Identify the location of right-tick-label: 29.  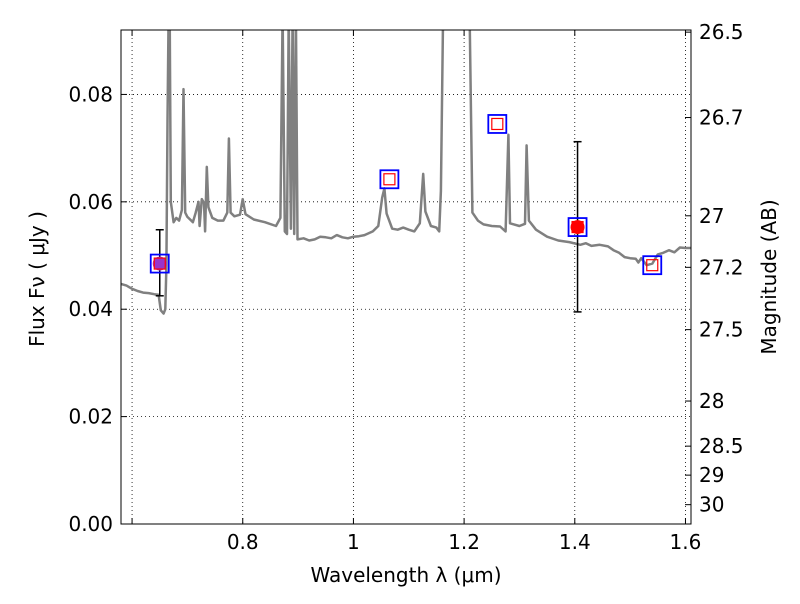
(711, 475).